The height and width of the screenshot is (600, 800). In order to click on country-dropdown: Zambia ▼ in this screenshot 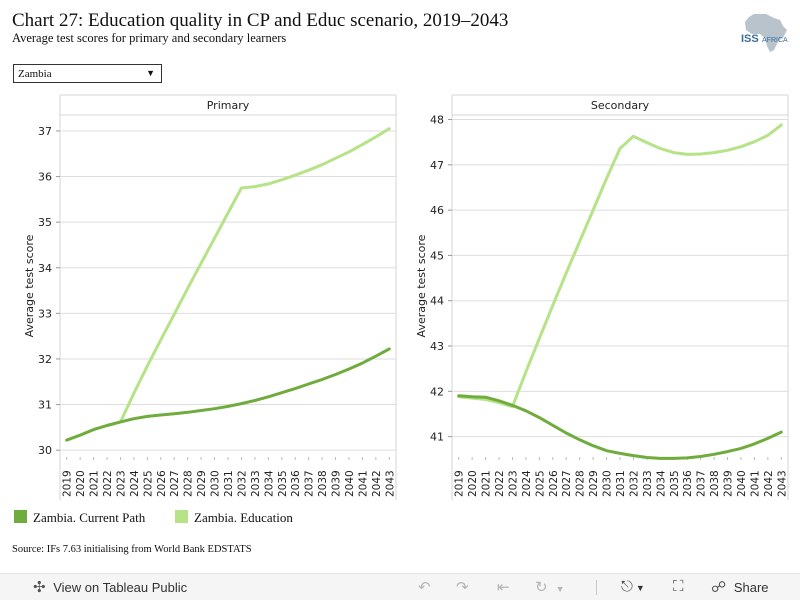, I will do `click(87, 73)`.